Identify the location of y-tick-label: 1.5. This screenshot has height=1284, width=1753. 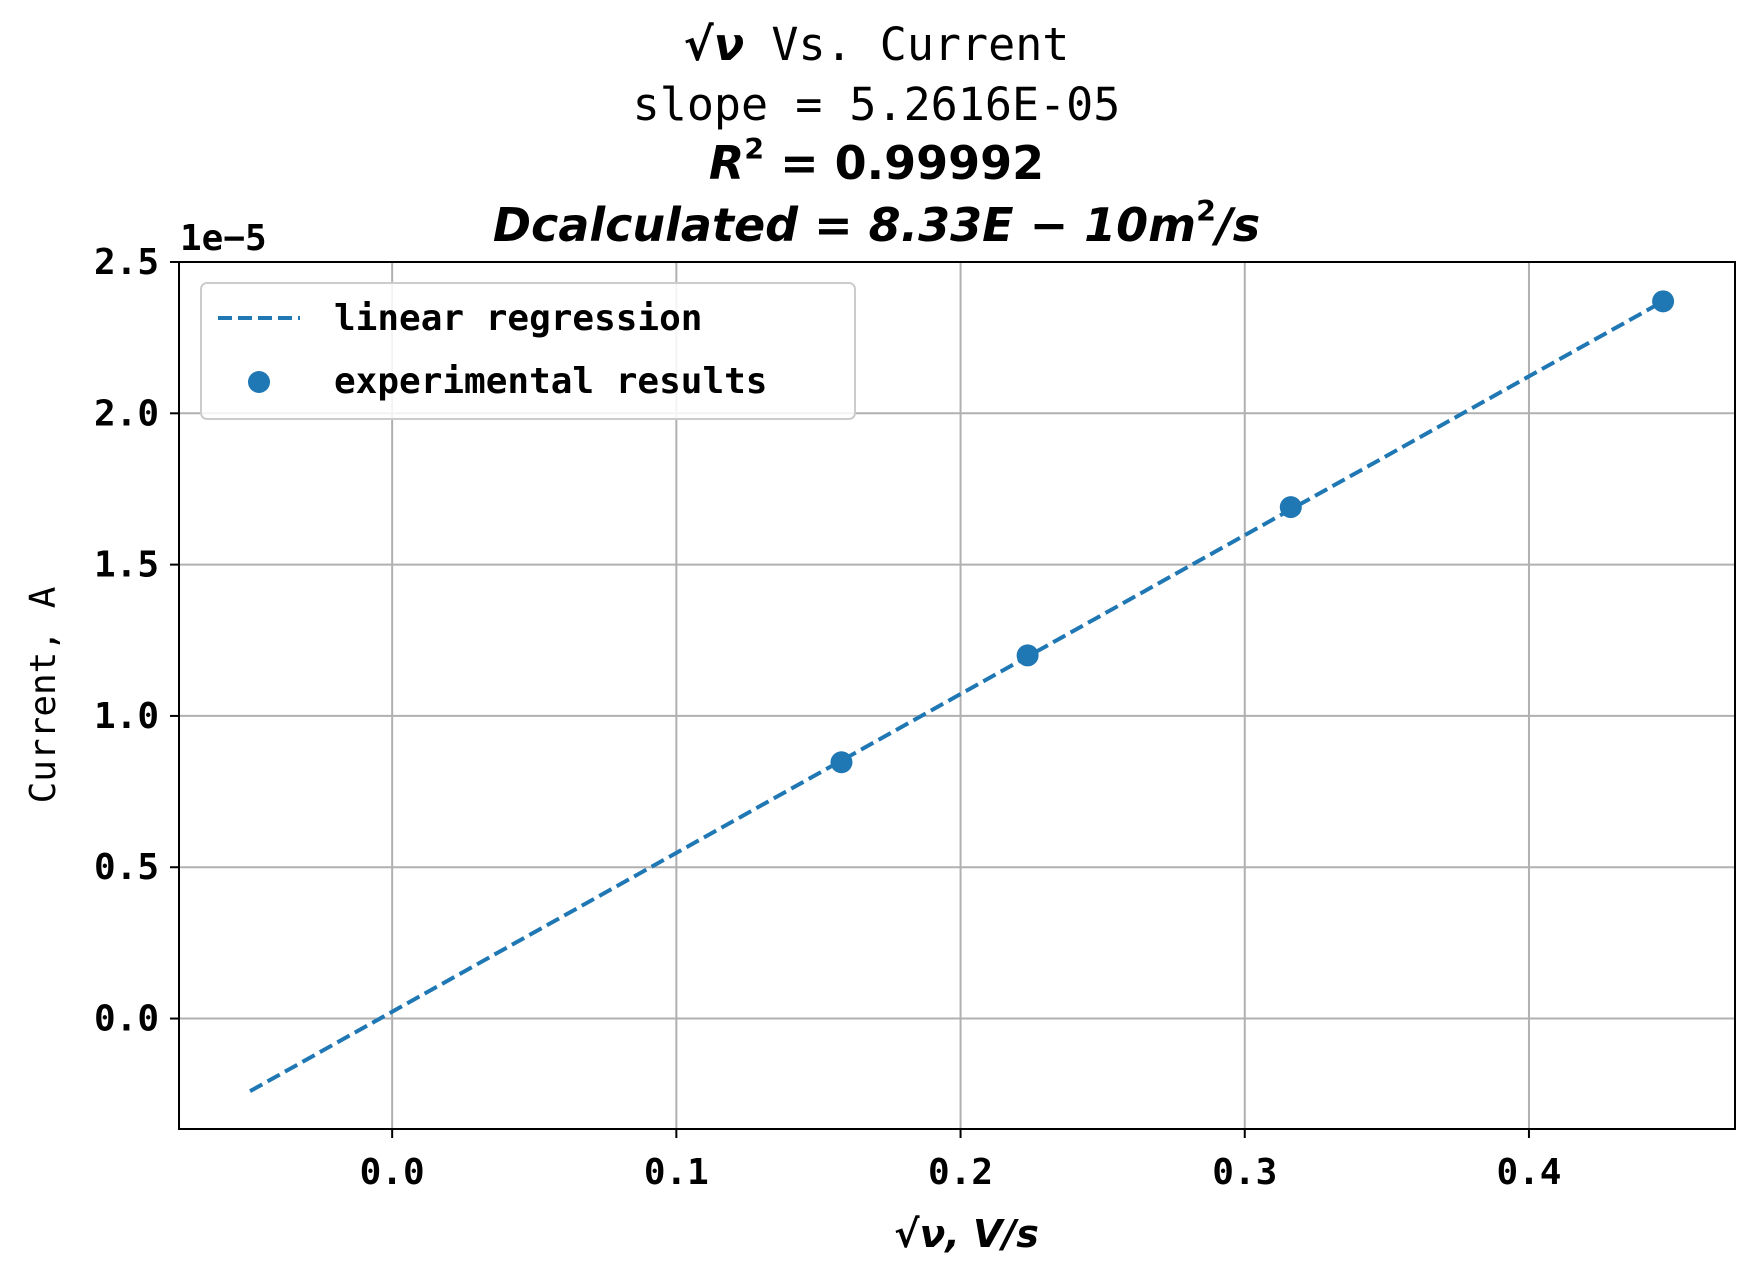
(126, 565).